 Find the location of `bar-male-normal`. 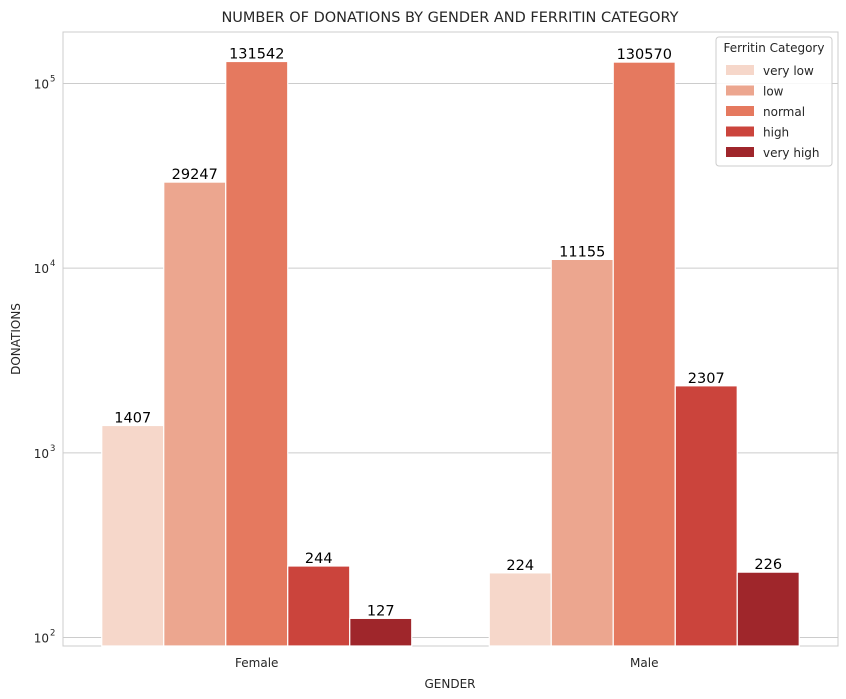

bar-male-normal is located at coordinates (644, 354).